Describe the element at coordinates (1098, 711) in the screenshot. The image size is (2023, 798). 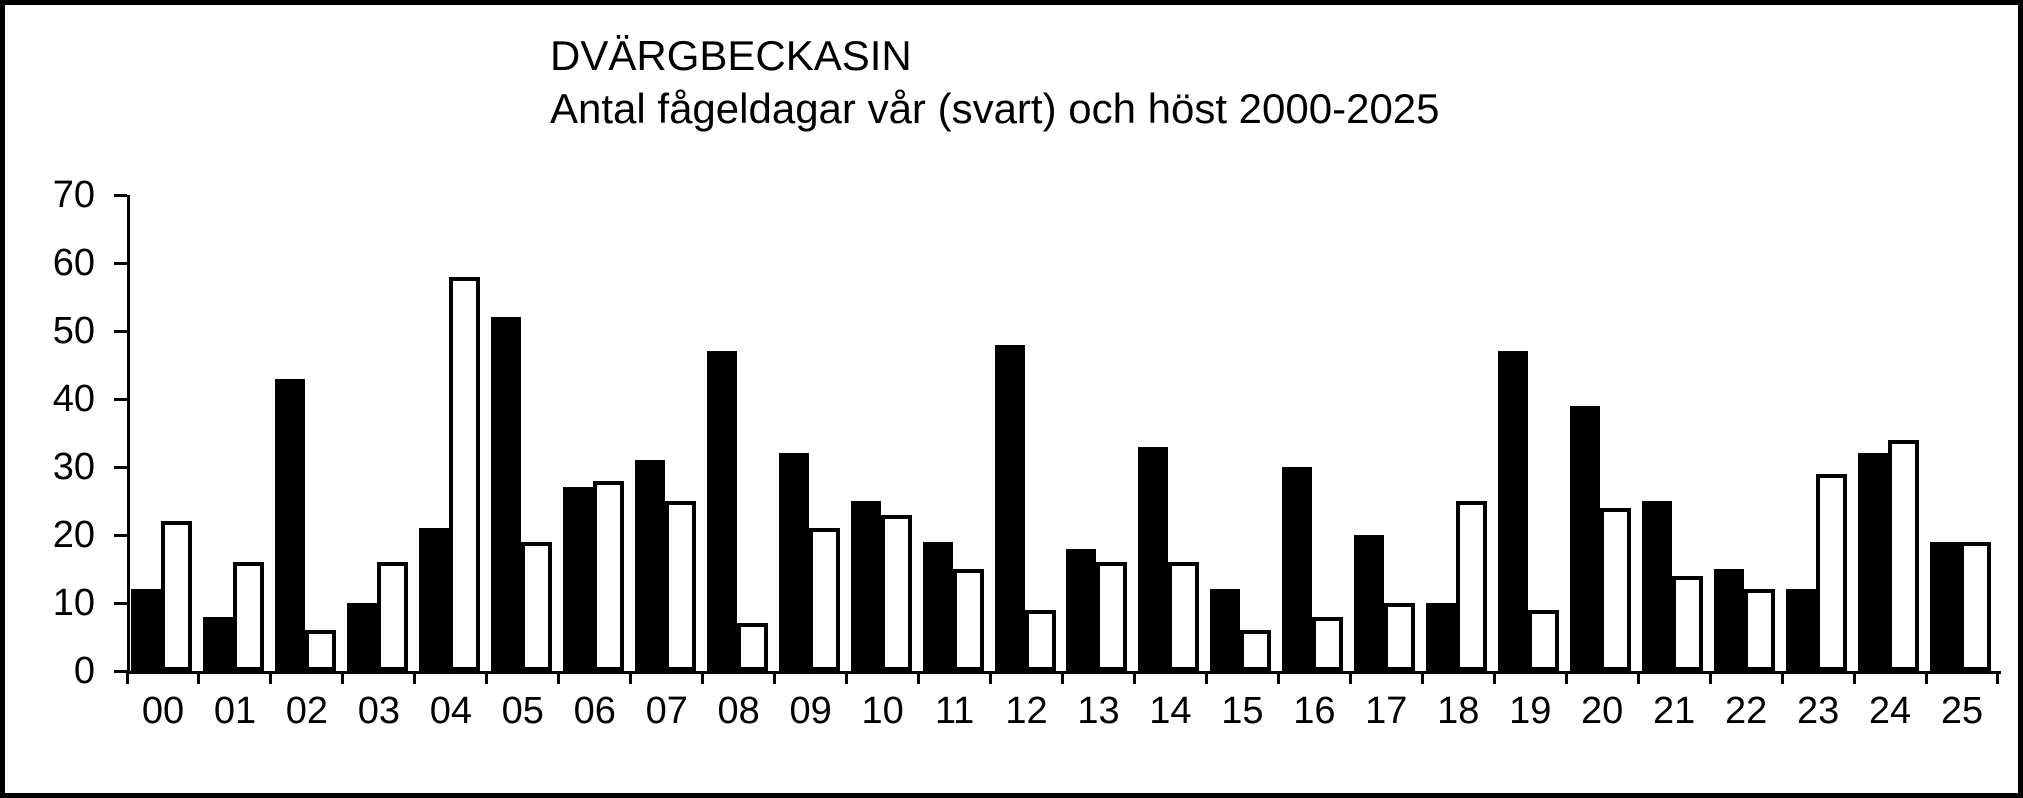
I see `x-tick-label: 13` at that location.